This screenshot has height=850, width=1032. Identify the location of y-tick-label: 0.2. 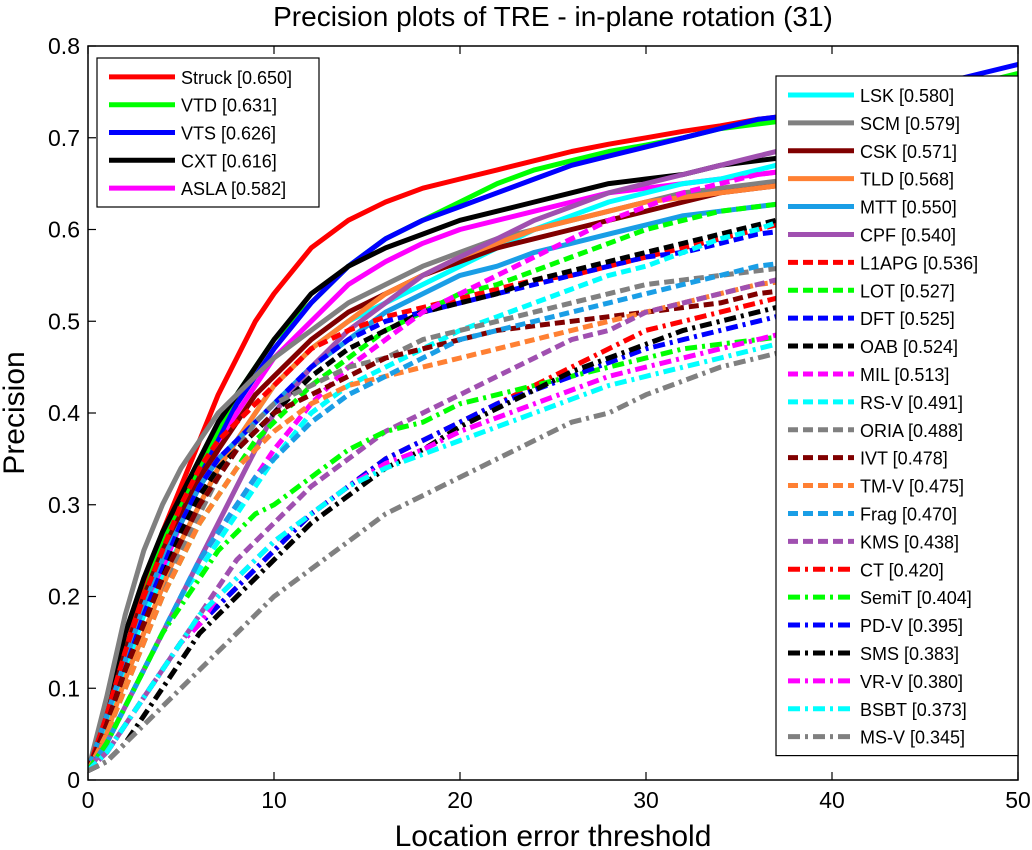
(64, 597).